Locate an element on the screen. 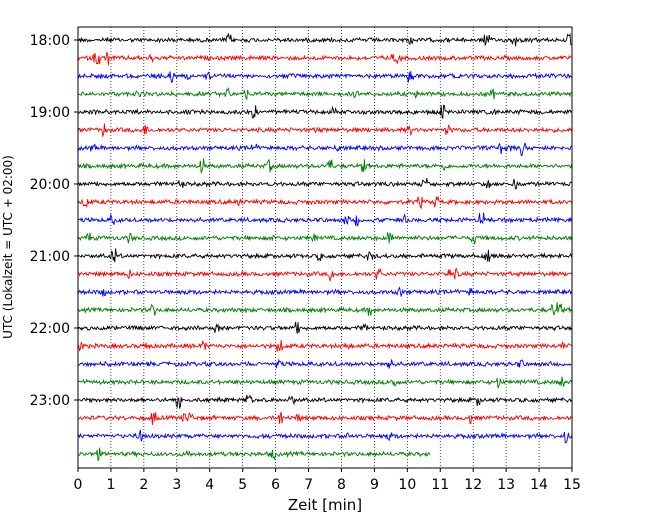 The height and width of the screenshot is (520, 650). trace-2030 is located at coordinates (325, 219).